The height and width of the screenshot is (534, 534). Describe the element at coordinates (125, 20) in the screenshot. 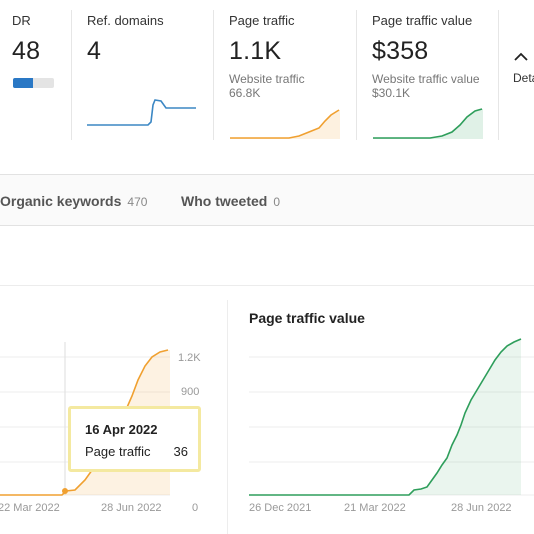

I see `ref-domains-label: Ref. domains` at that location.